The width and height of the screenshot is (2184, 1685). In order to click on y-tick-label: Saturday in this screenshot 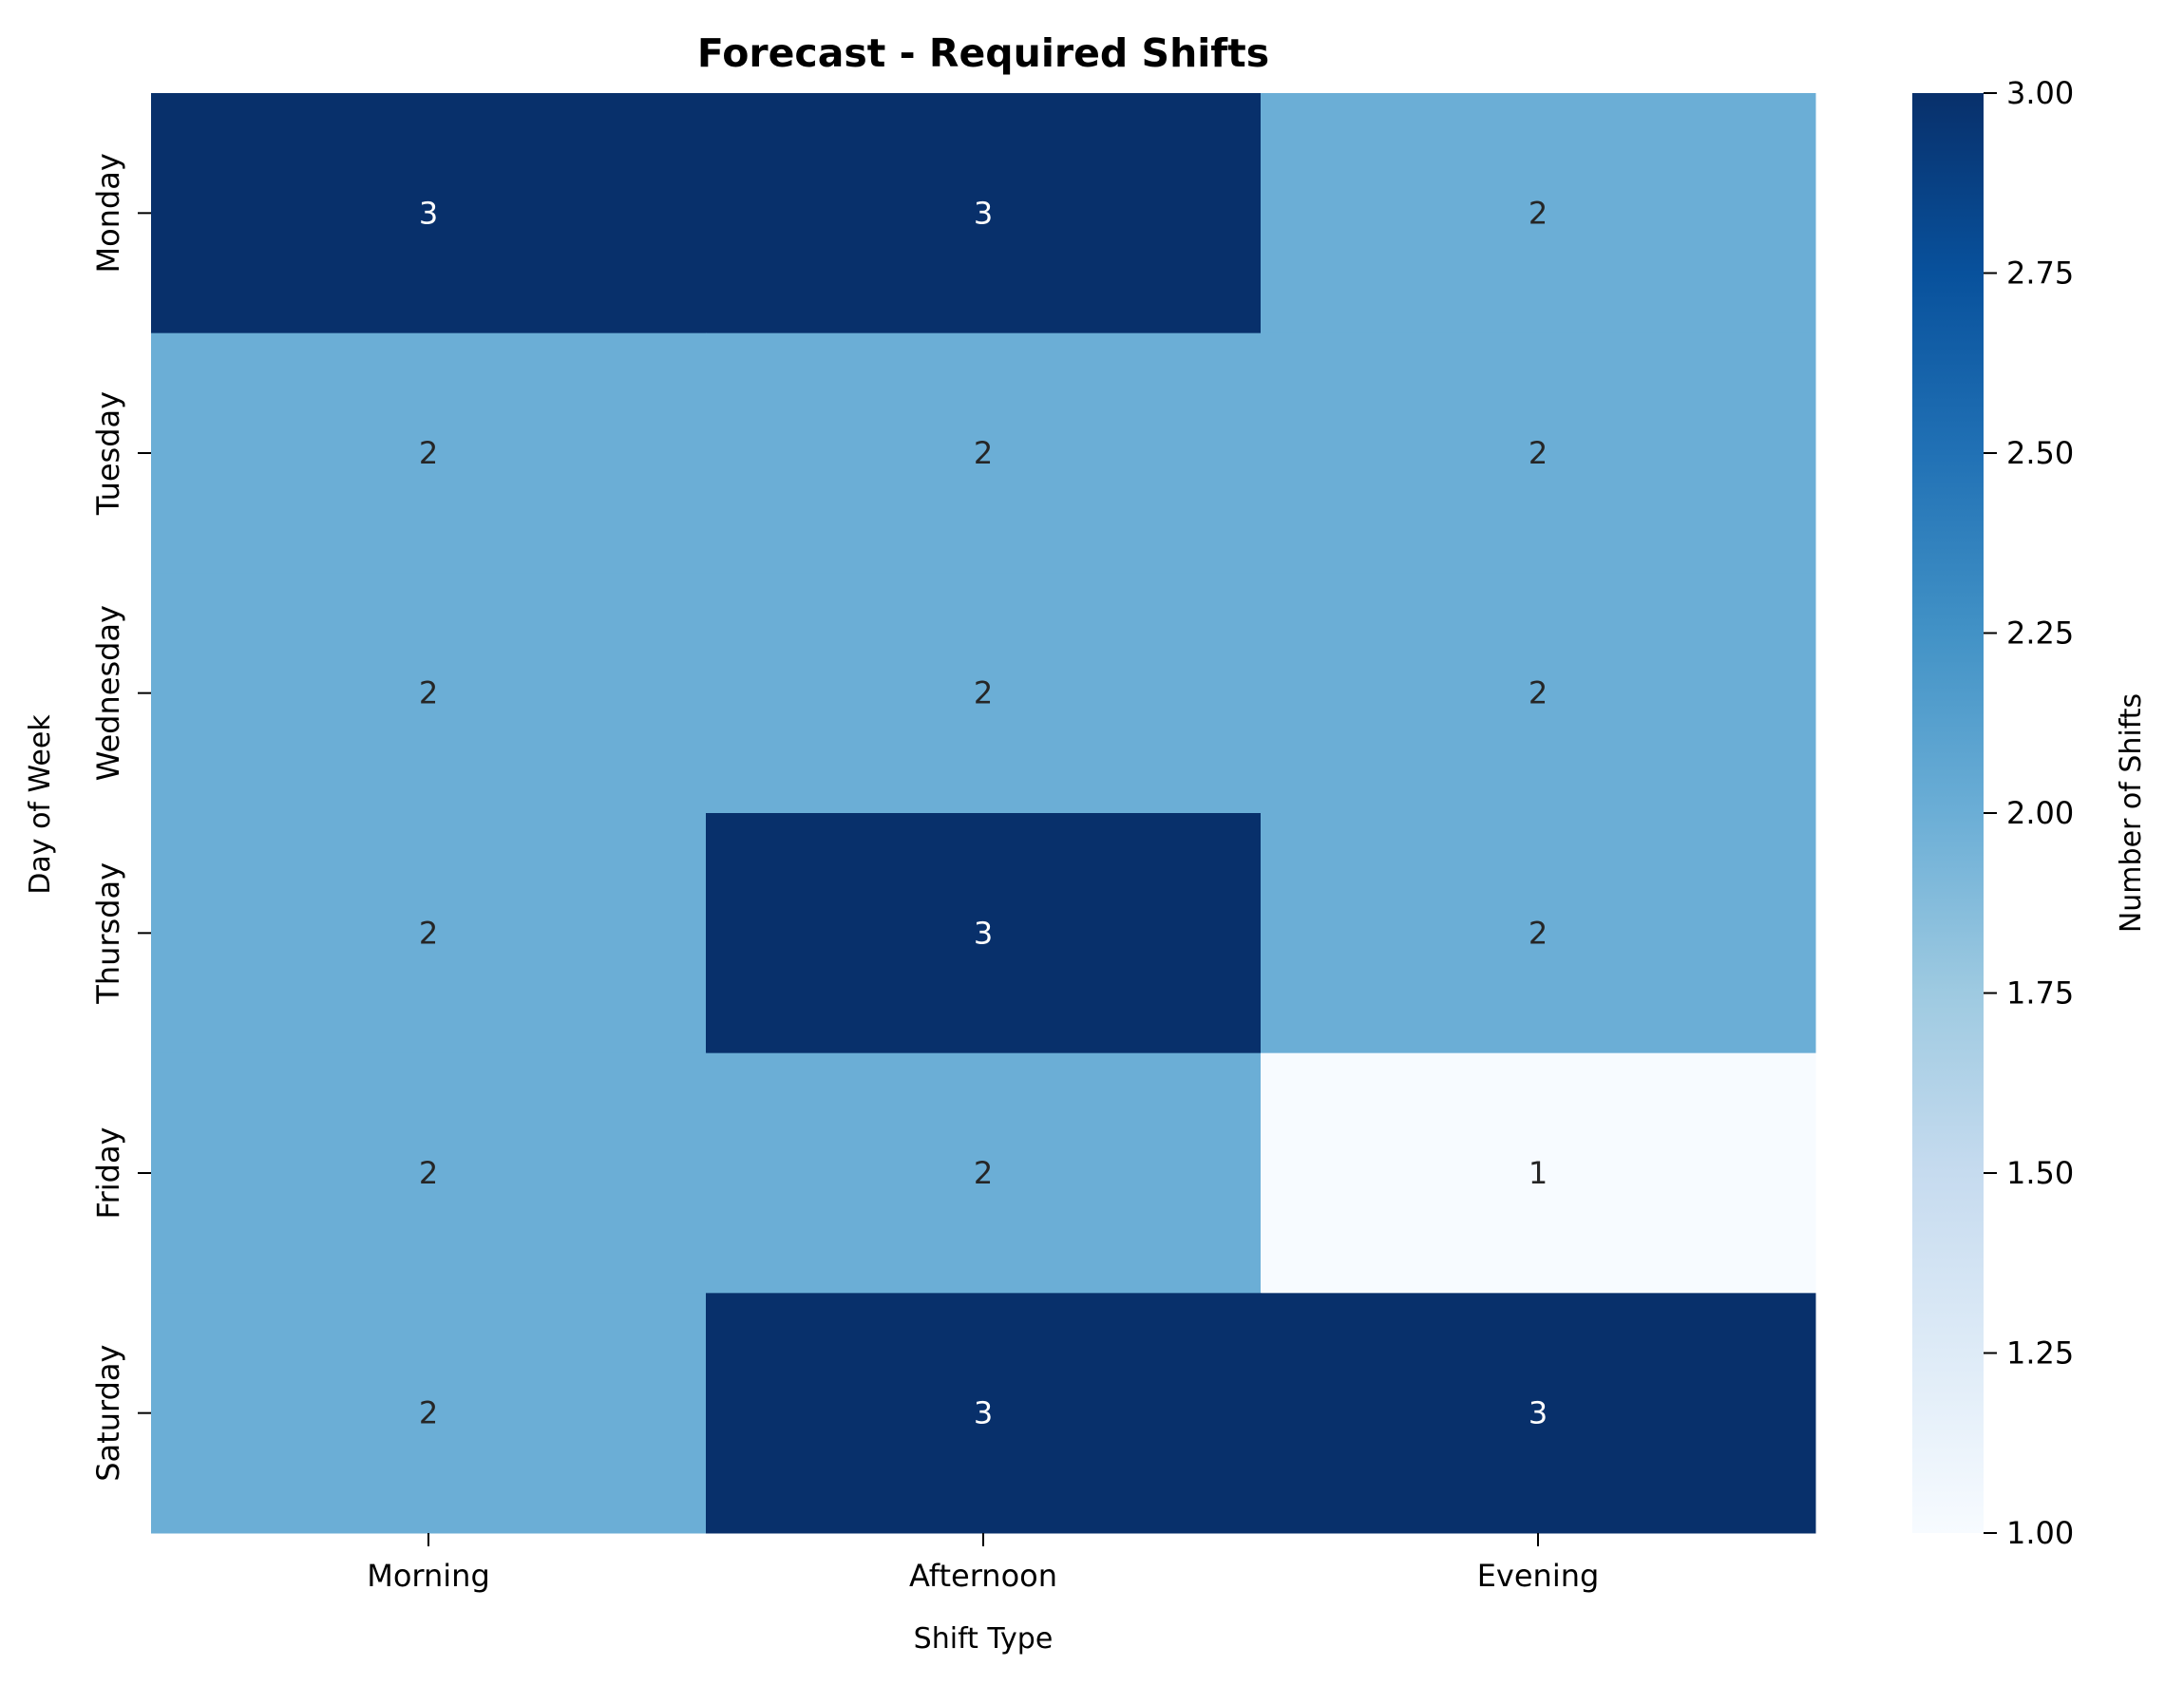, I will do `click(108, 1414)`.